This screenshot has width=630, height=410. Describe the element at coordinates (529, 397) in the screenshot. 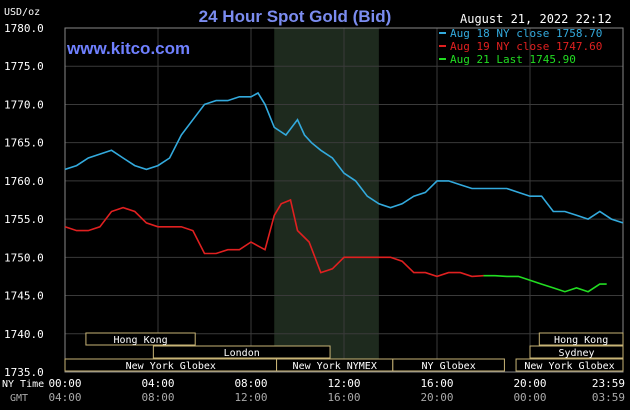

I see `x-tick-label-gmt: 00:00` at that location.